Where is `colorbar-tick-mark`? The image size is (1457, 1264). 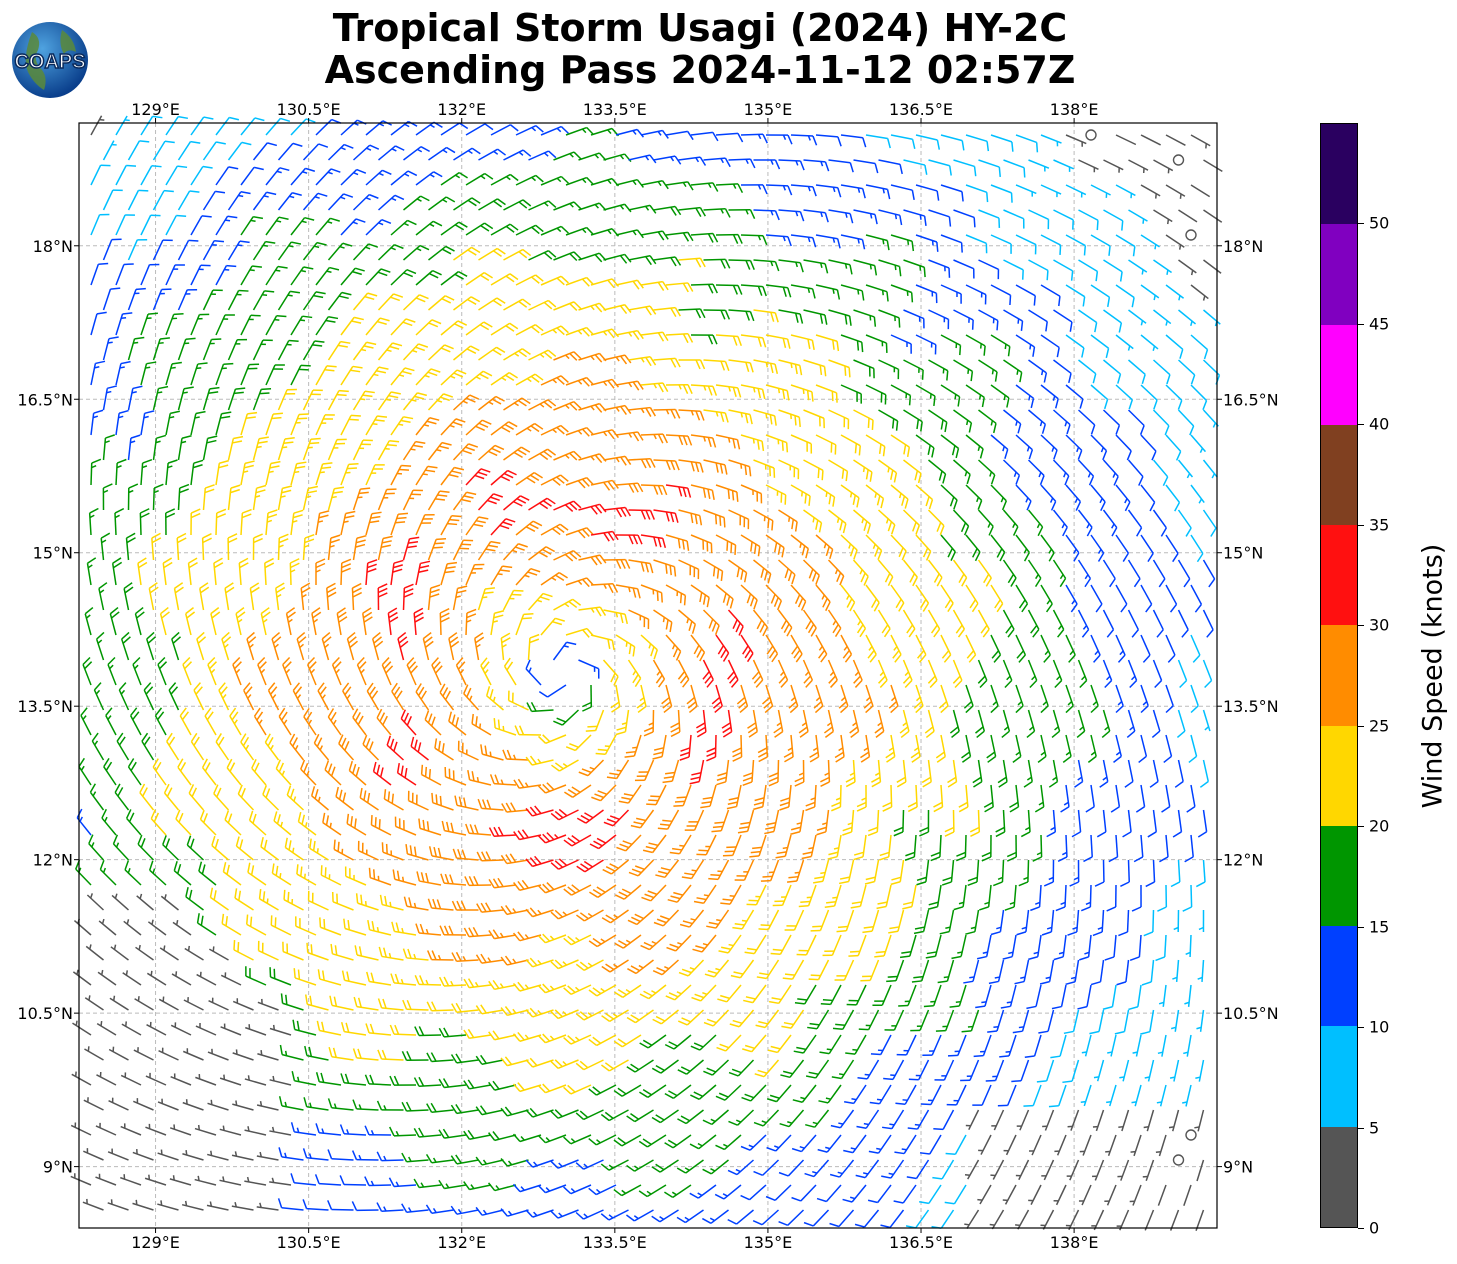 colorbar-tick-mark is located at coordinates (1361, 224).